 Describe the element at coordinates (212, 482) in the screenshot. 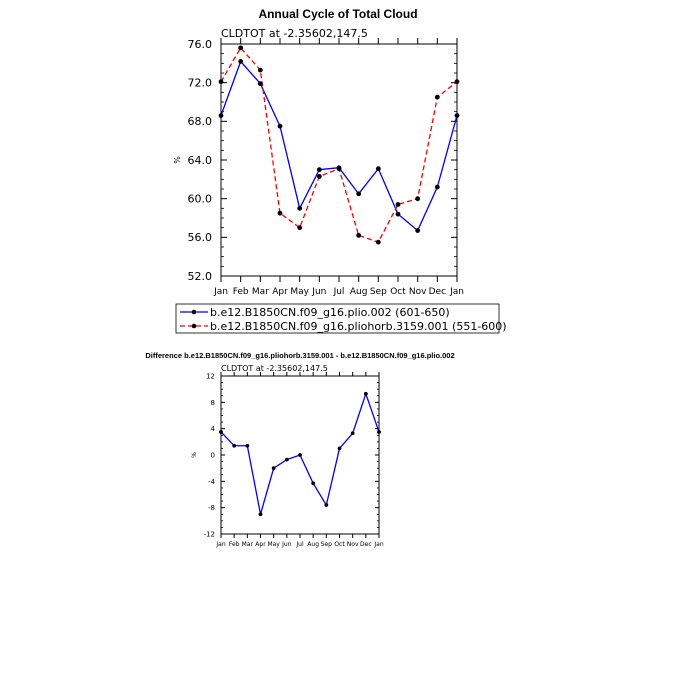

I see `y-tick-label: -4` at that location.